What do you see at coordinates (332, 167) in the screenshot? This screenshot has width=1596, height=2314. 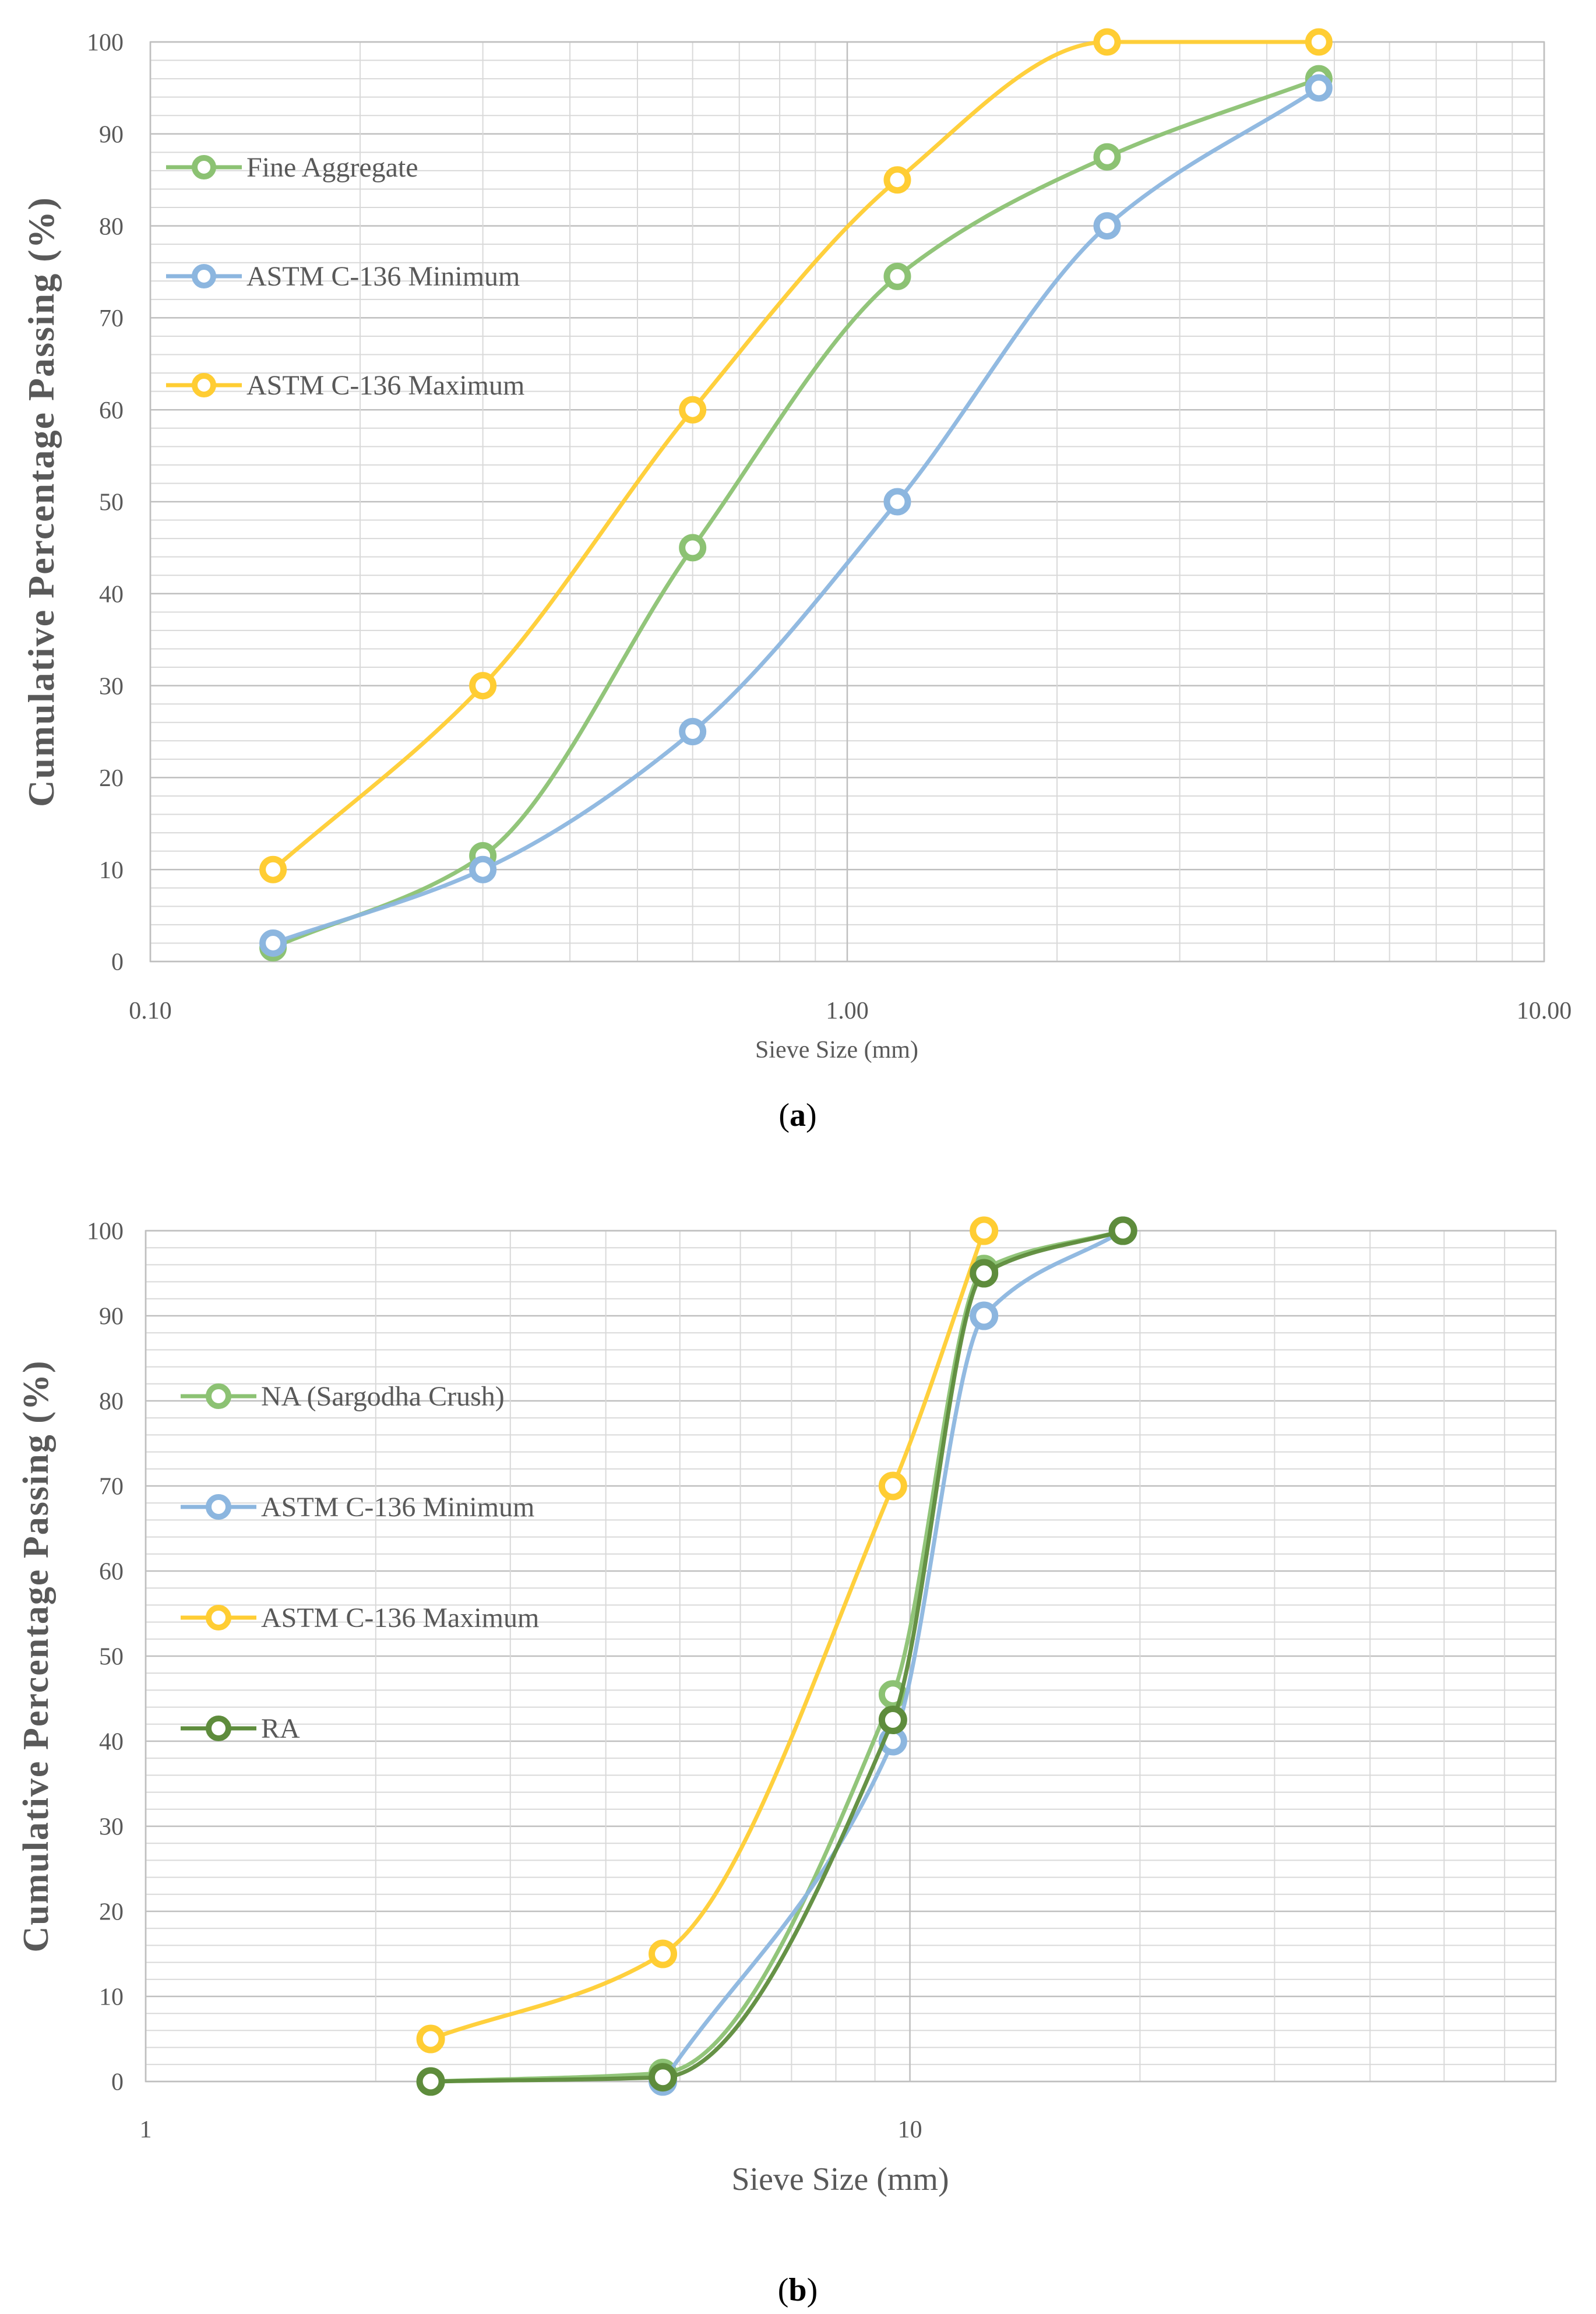 I see `legend-label: Fine Aggregate` at bounding box center [332, 167].